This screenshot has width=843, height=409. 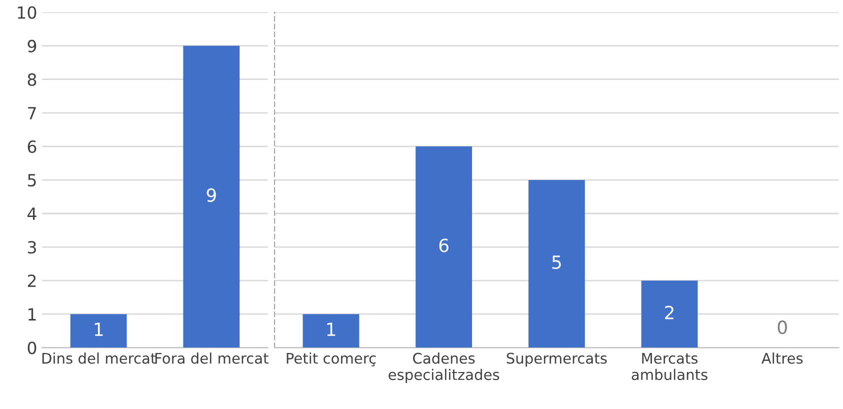 What do you see at coordinates (32, 214) in the screenshot?
I see `y-tick-label: 4` at bounding box center [32, 214].